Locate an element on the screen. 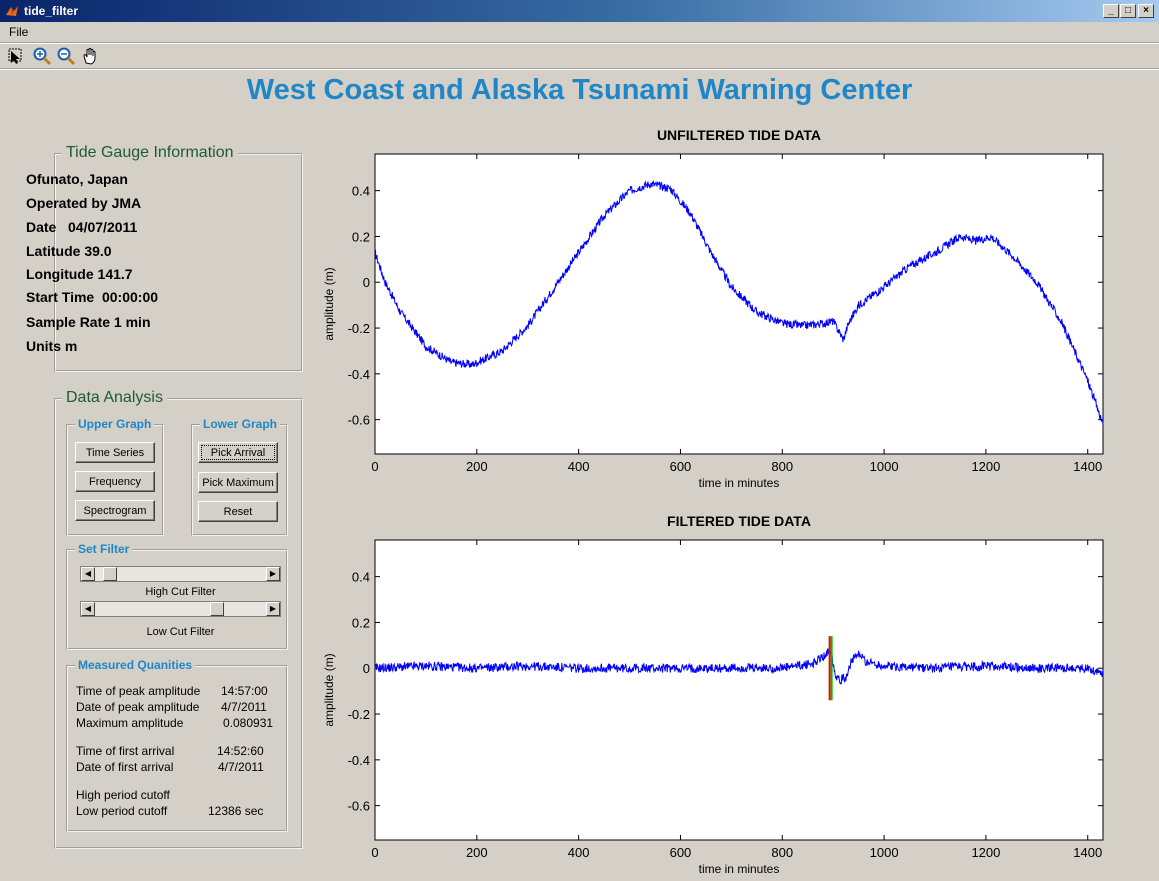  high-period-cutoff-label: High period cutoff is located at coordinates (123, 795).